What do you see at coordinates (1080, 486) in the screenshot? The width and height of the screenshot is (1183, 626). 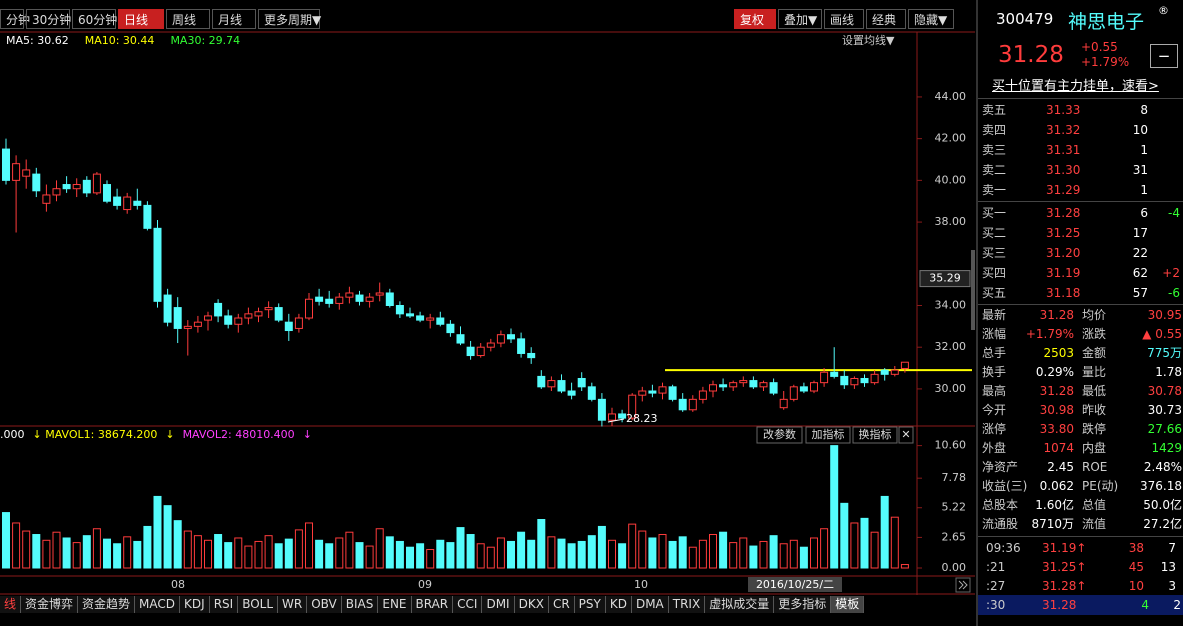 I see `stat-row: 收益(三) 0.062 PE(动) 376.18` at bounding box center [1080, 486].